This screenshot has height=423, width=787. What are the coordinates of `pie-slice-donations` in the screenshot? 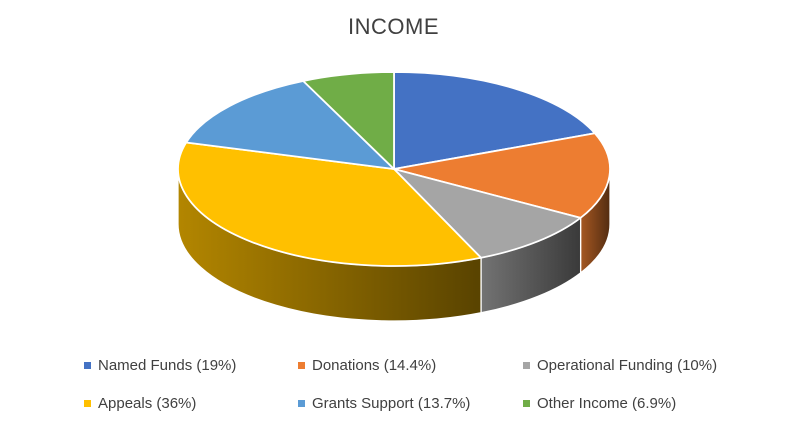 It's located at (502, 175).